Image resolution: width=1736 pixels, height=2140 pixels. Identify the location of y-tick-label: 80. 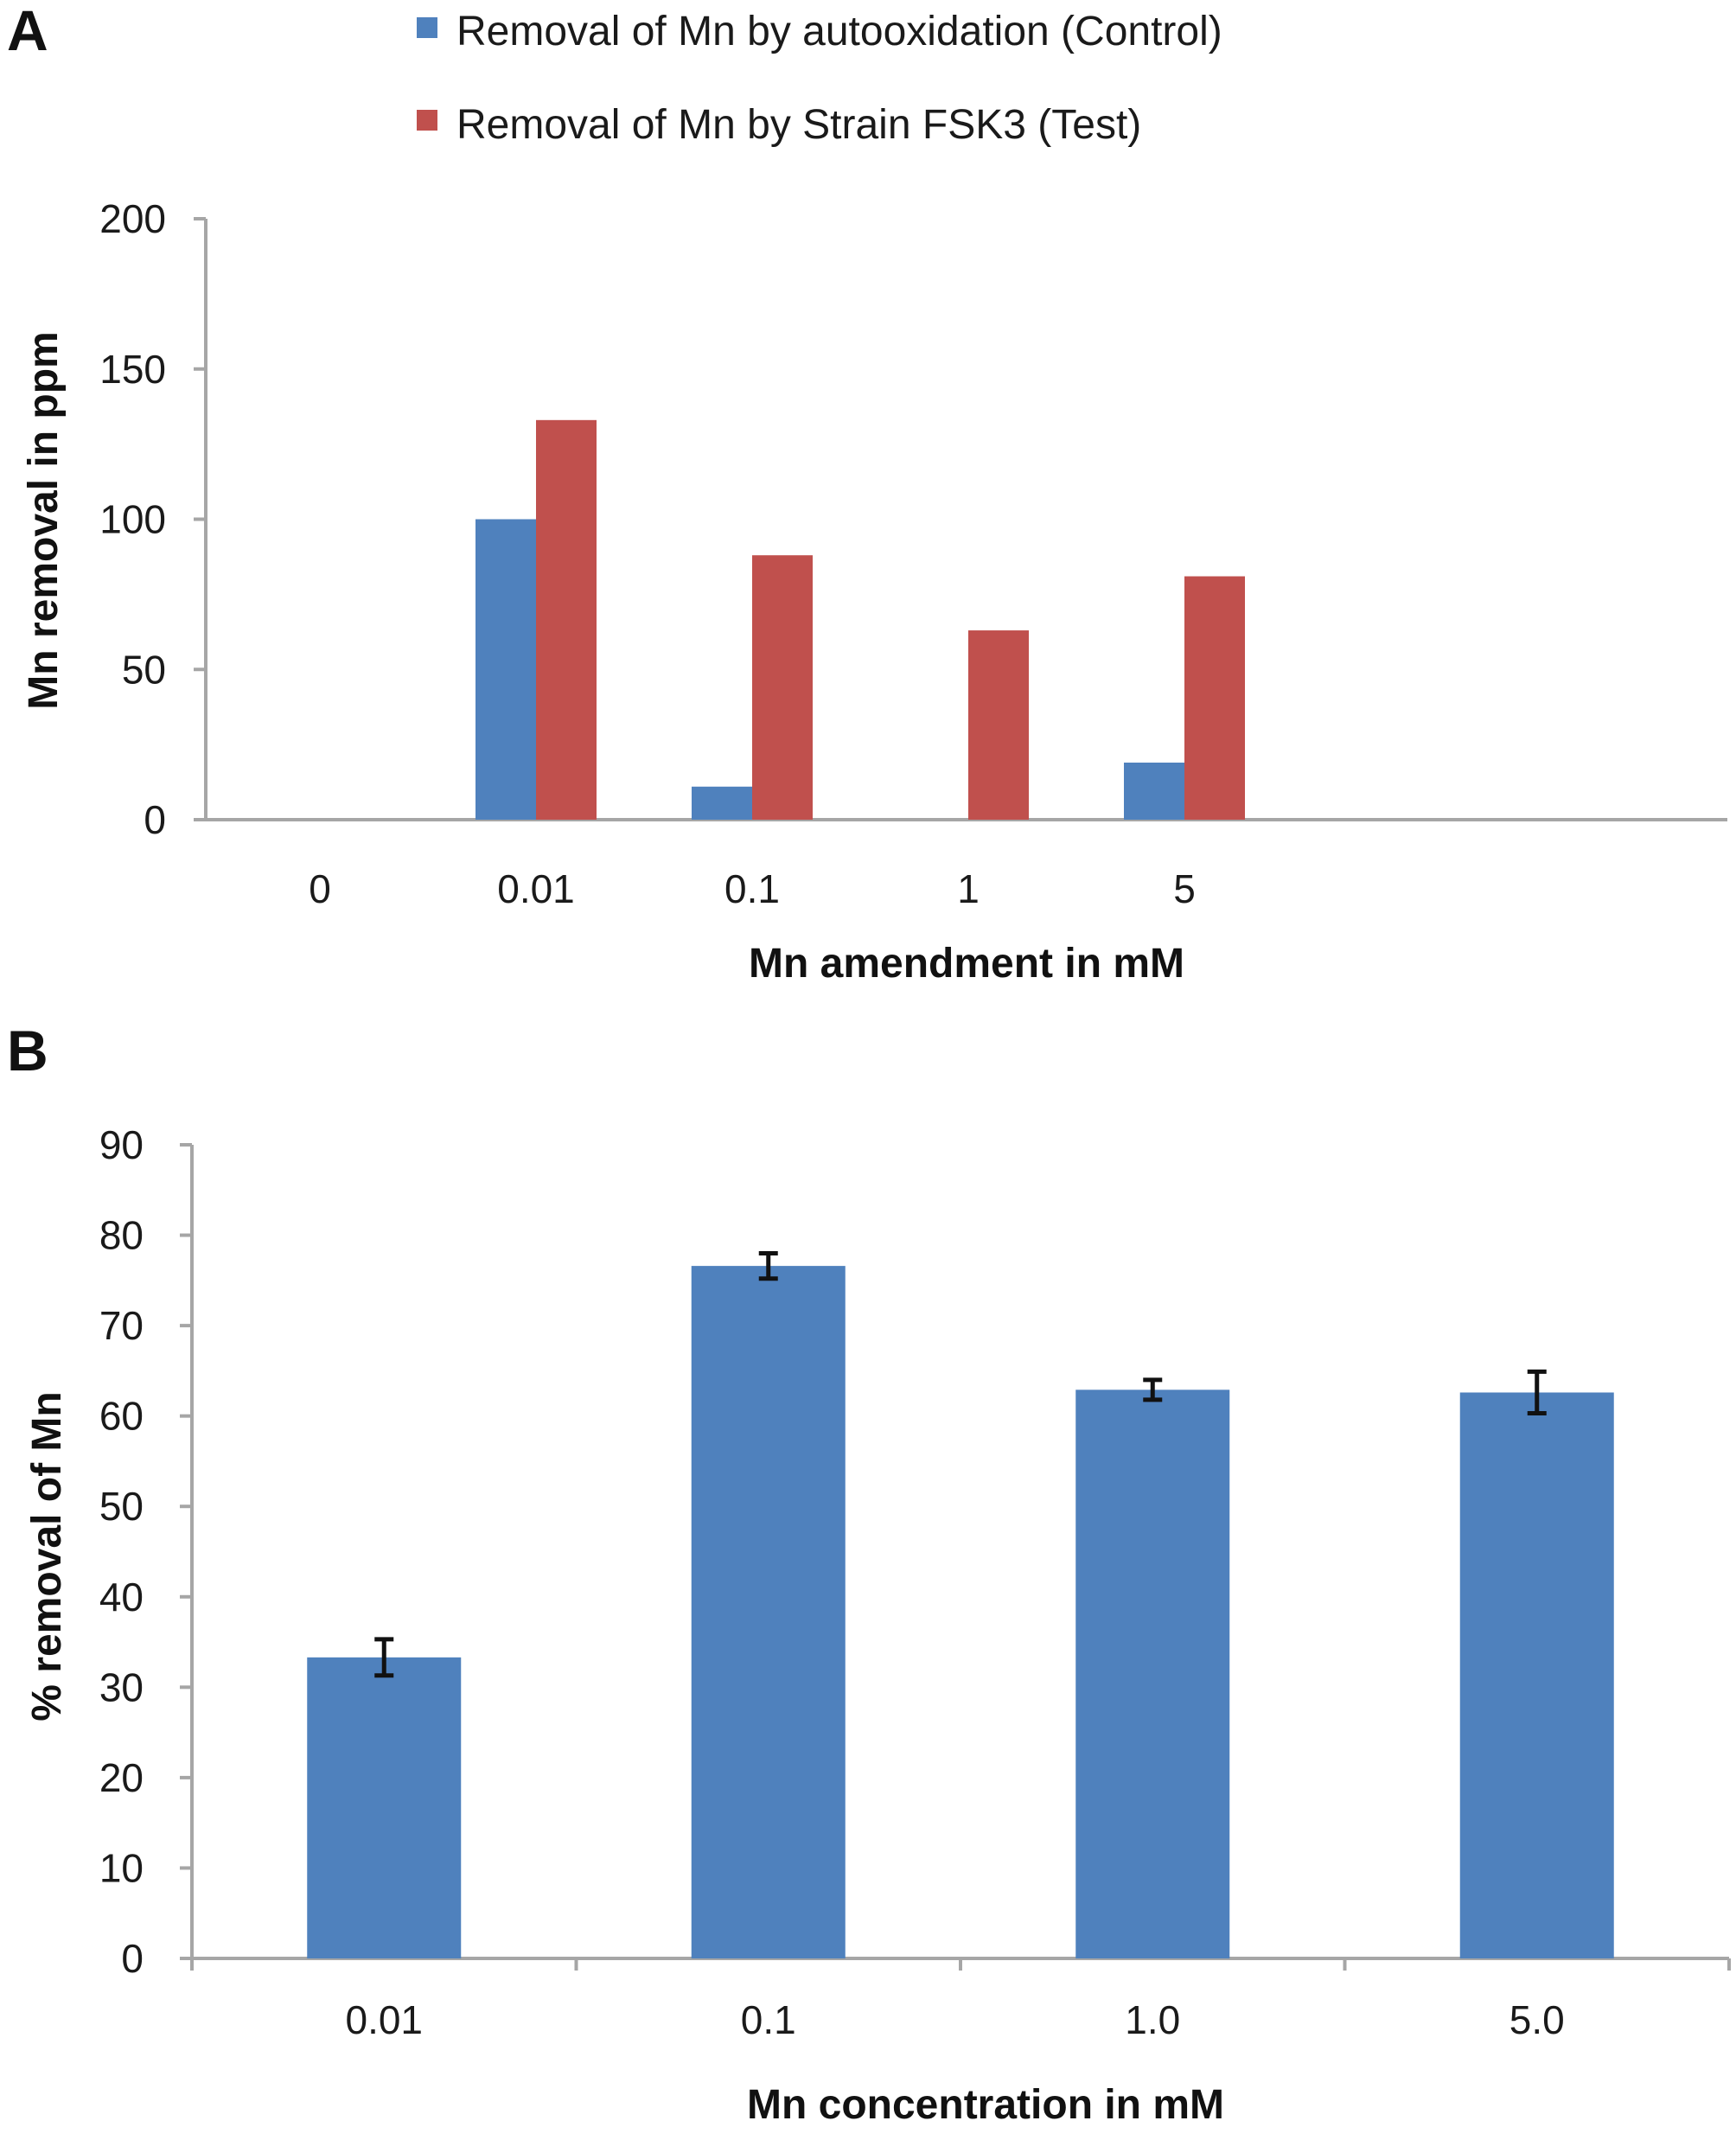
(121, 1235).